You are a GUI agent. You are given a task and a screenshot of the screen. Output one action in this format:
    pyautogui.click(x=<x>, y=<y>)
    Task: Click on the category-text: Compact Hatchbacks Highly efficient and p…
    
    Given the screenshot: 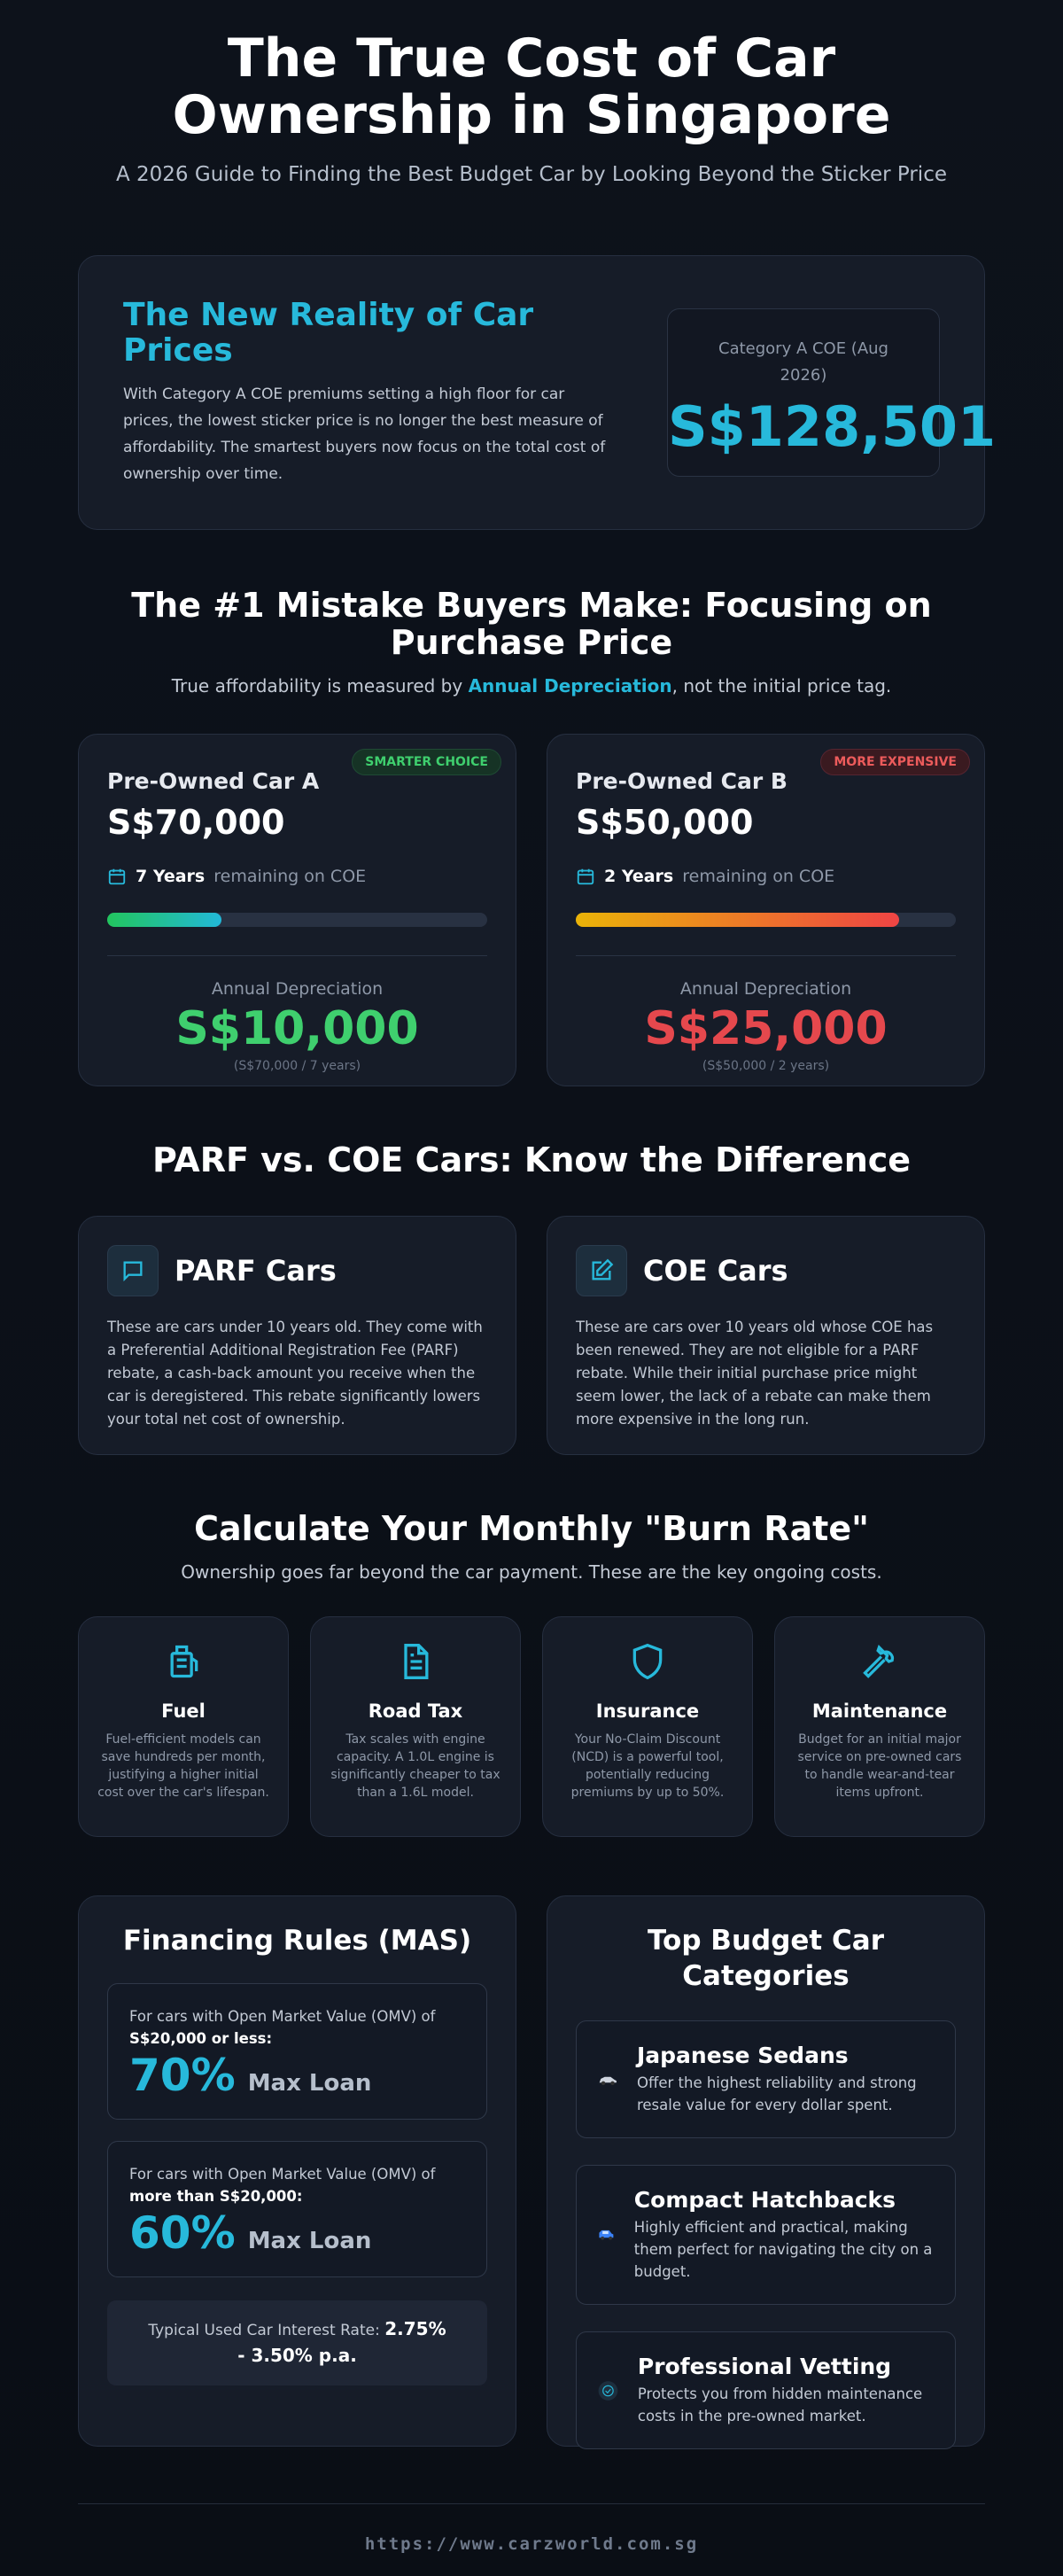 What is the action you would take?
    pyautogui.click(x=784, y=2235)
    